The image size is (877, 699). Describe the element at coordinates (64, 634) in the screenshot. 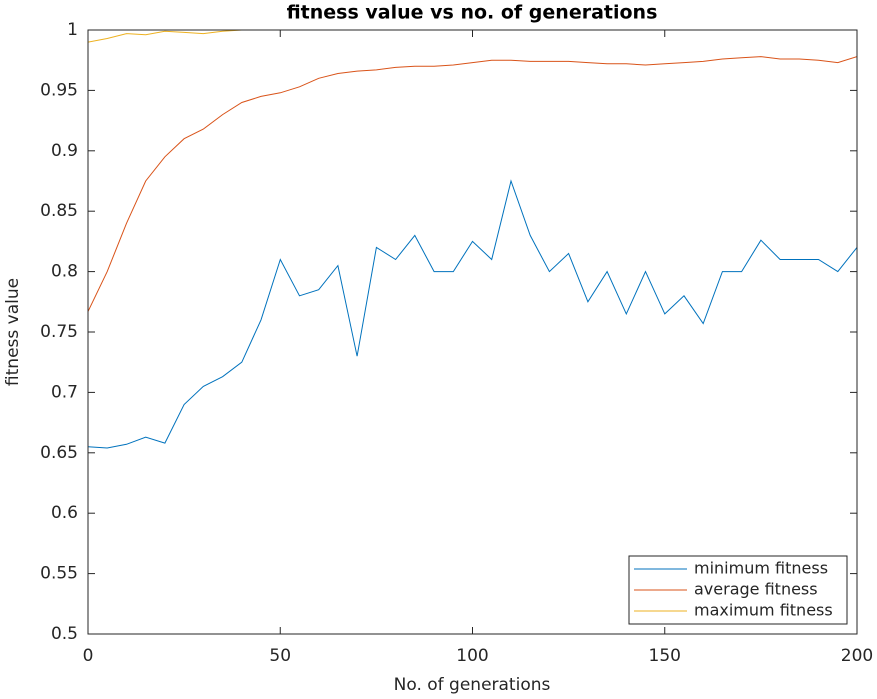

I see `y-tick-label: 0.5` at that location.